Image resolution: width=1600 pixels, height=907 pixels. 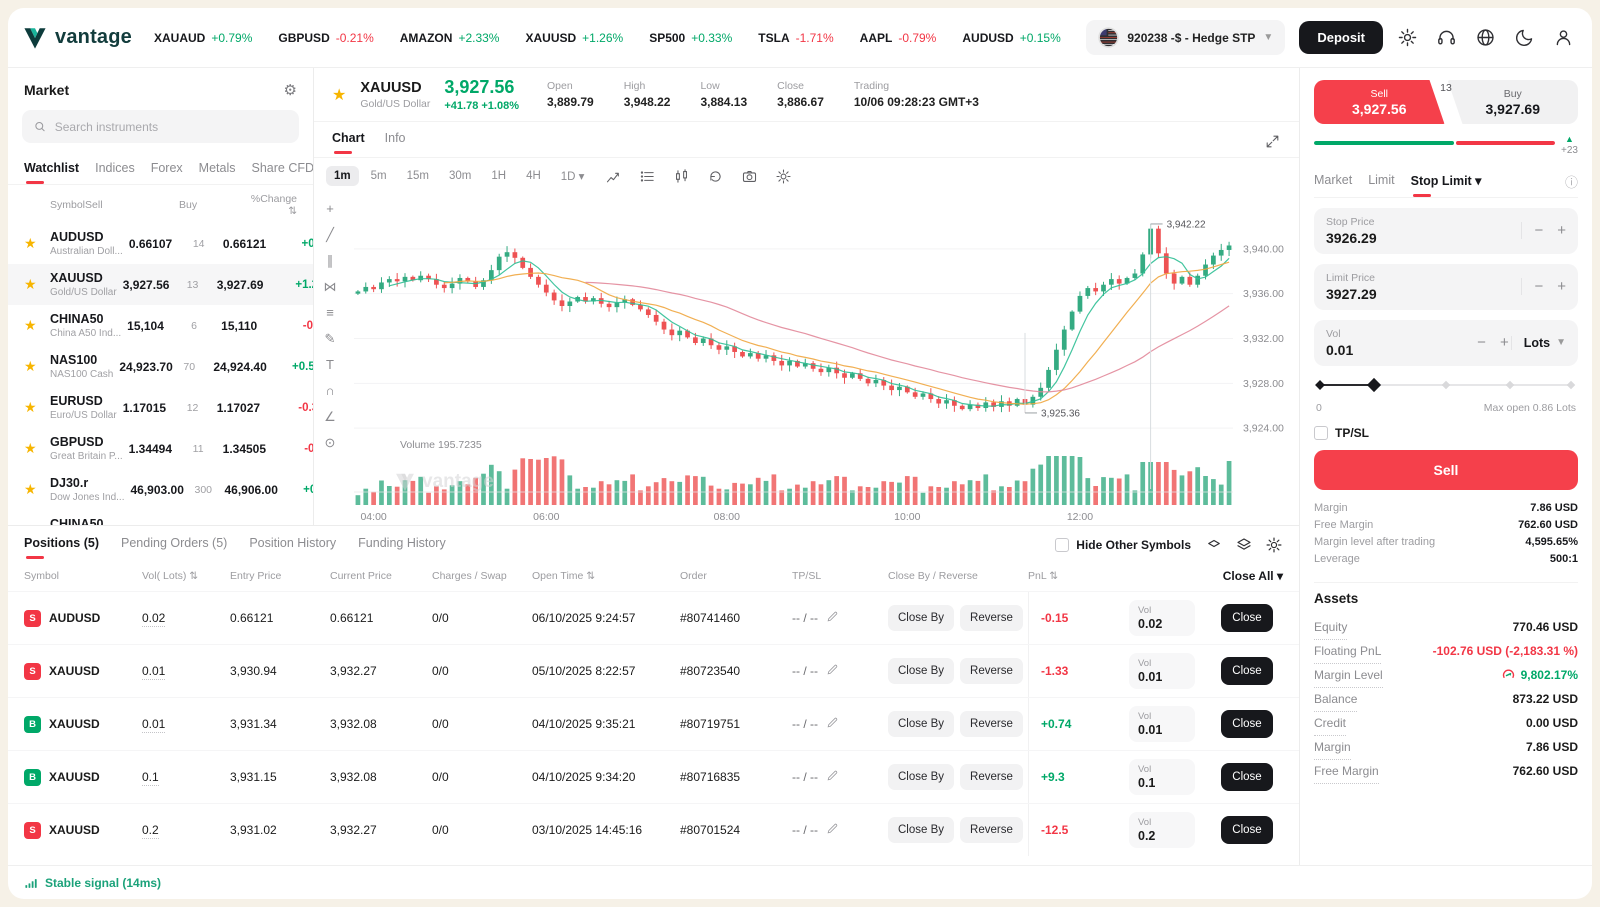 What do you see at coordinates (1274, 545) in the screenshot?
I see `grid-settings-icon` at bounding box center [1274, 545].